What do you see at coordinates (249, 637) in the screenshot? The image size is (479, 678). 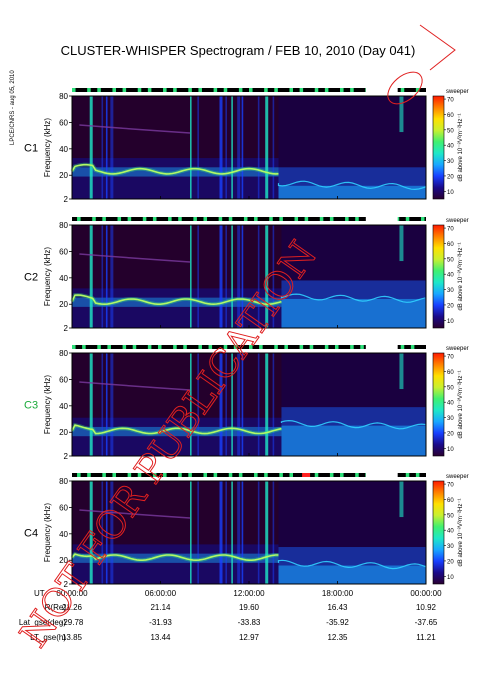 I see `orbit-value: 12.97` at bounding box center [249, 637].